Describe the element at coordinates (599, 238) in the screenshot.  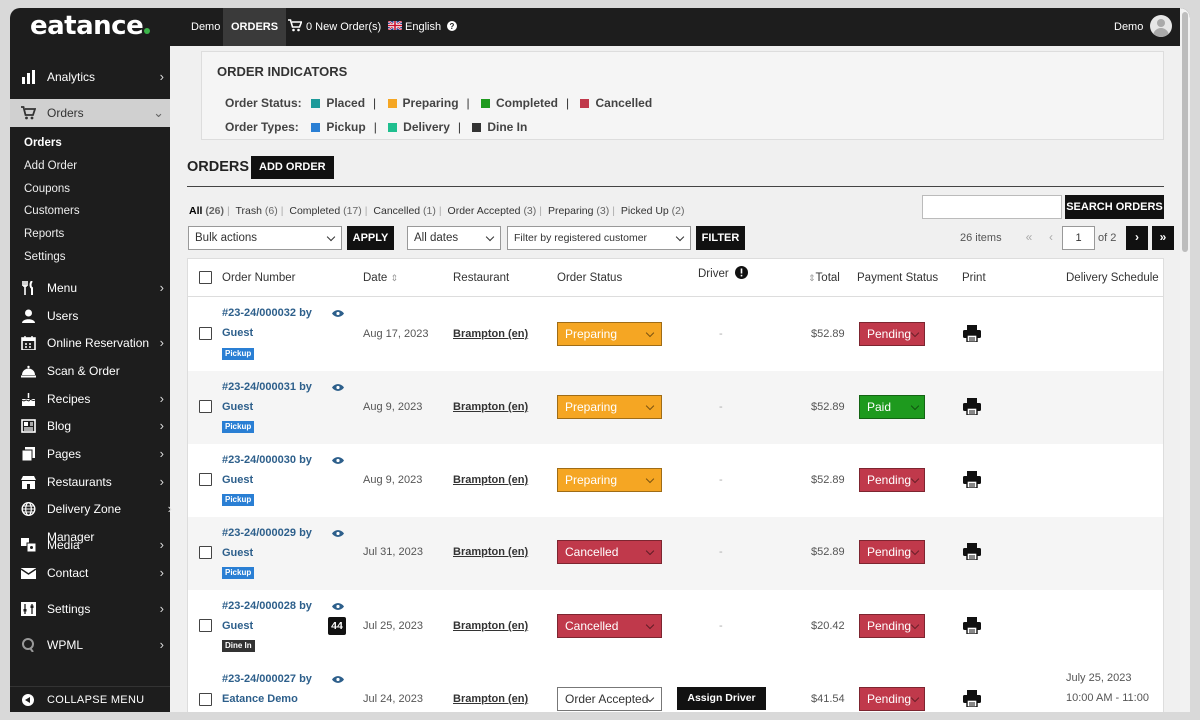
I see `customer-filter-select: Filter by registered customer` at that location.